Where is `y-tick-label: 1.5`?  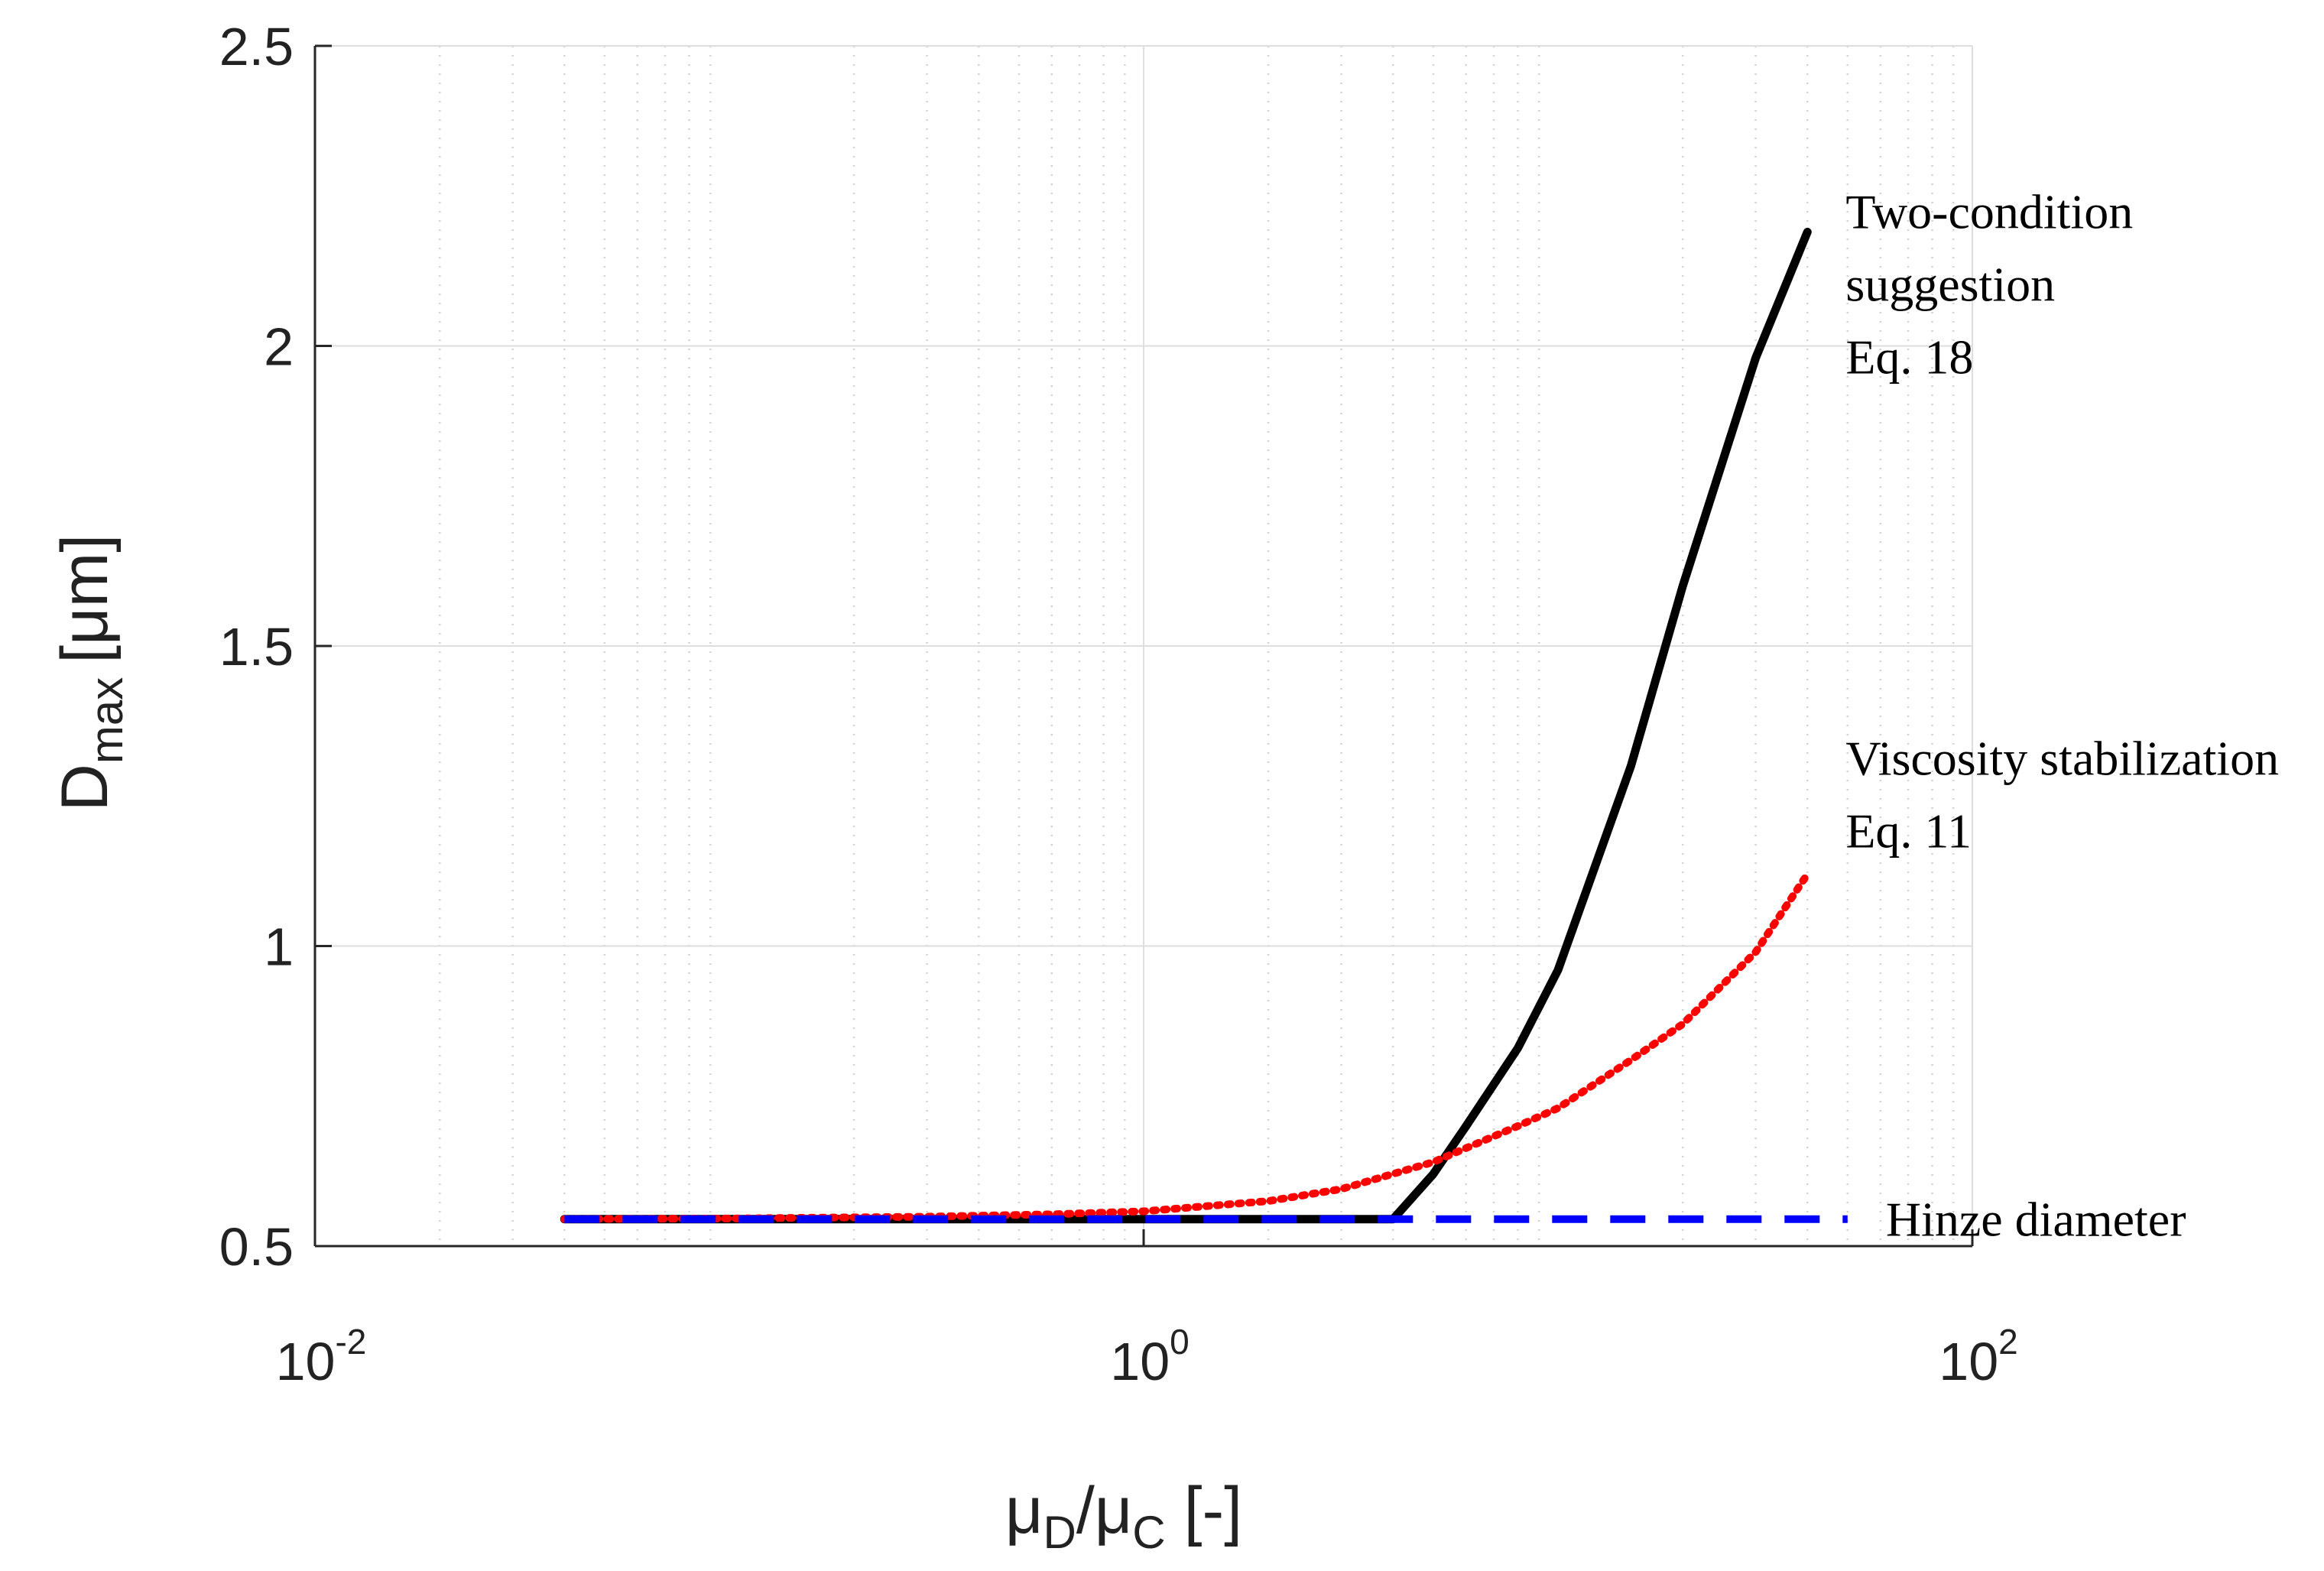
y-tick-label: 1.5 is located at coordinates (256, 647).